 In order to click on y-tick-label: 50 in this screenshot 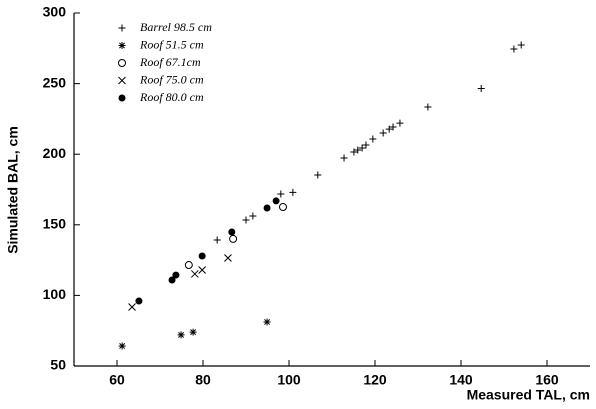, I will do `click(58, 365)`.